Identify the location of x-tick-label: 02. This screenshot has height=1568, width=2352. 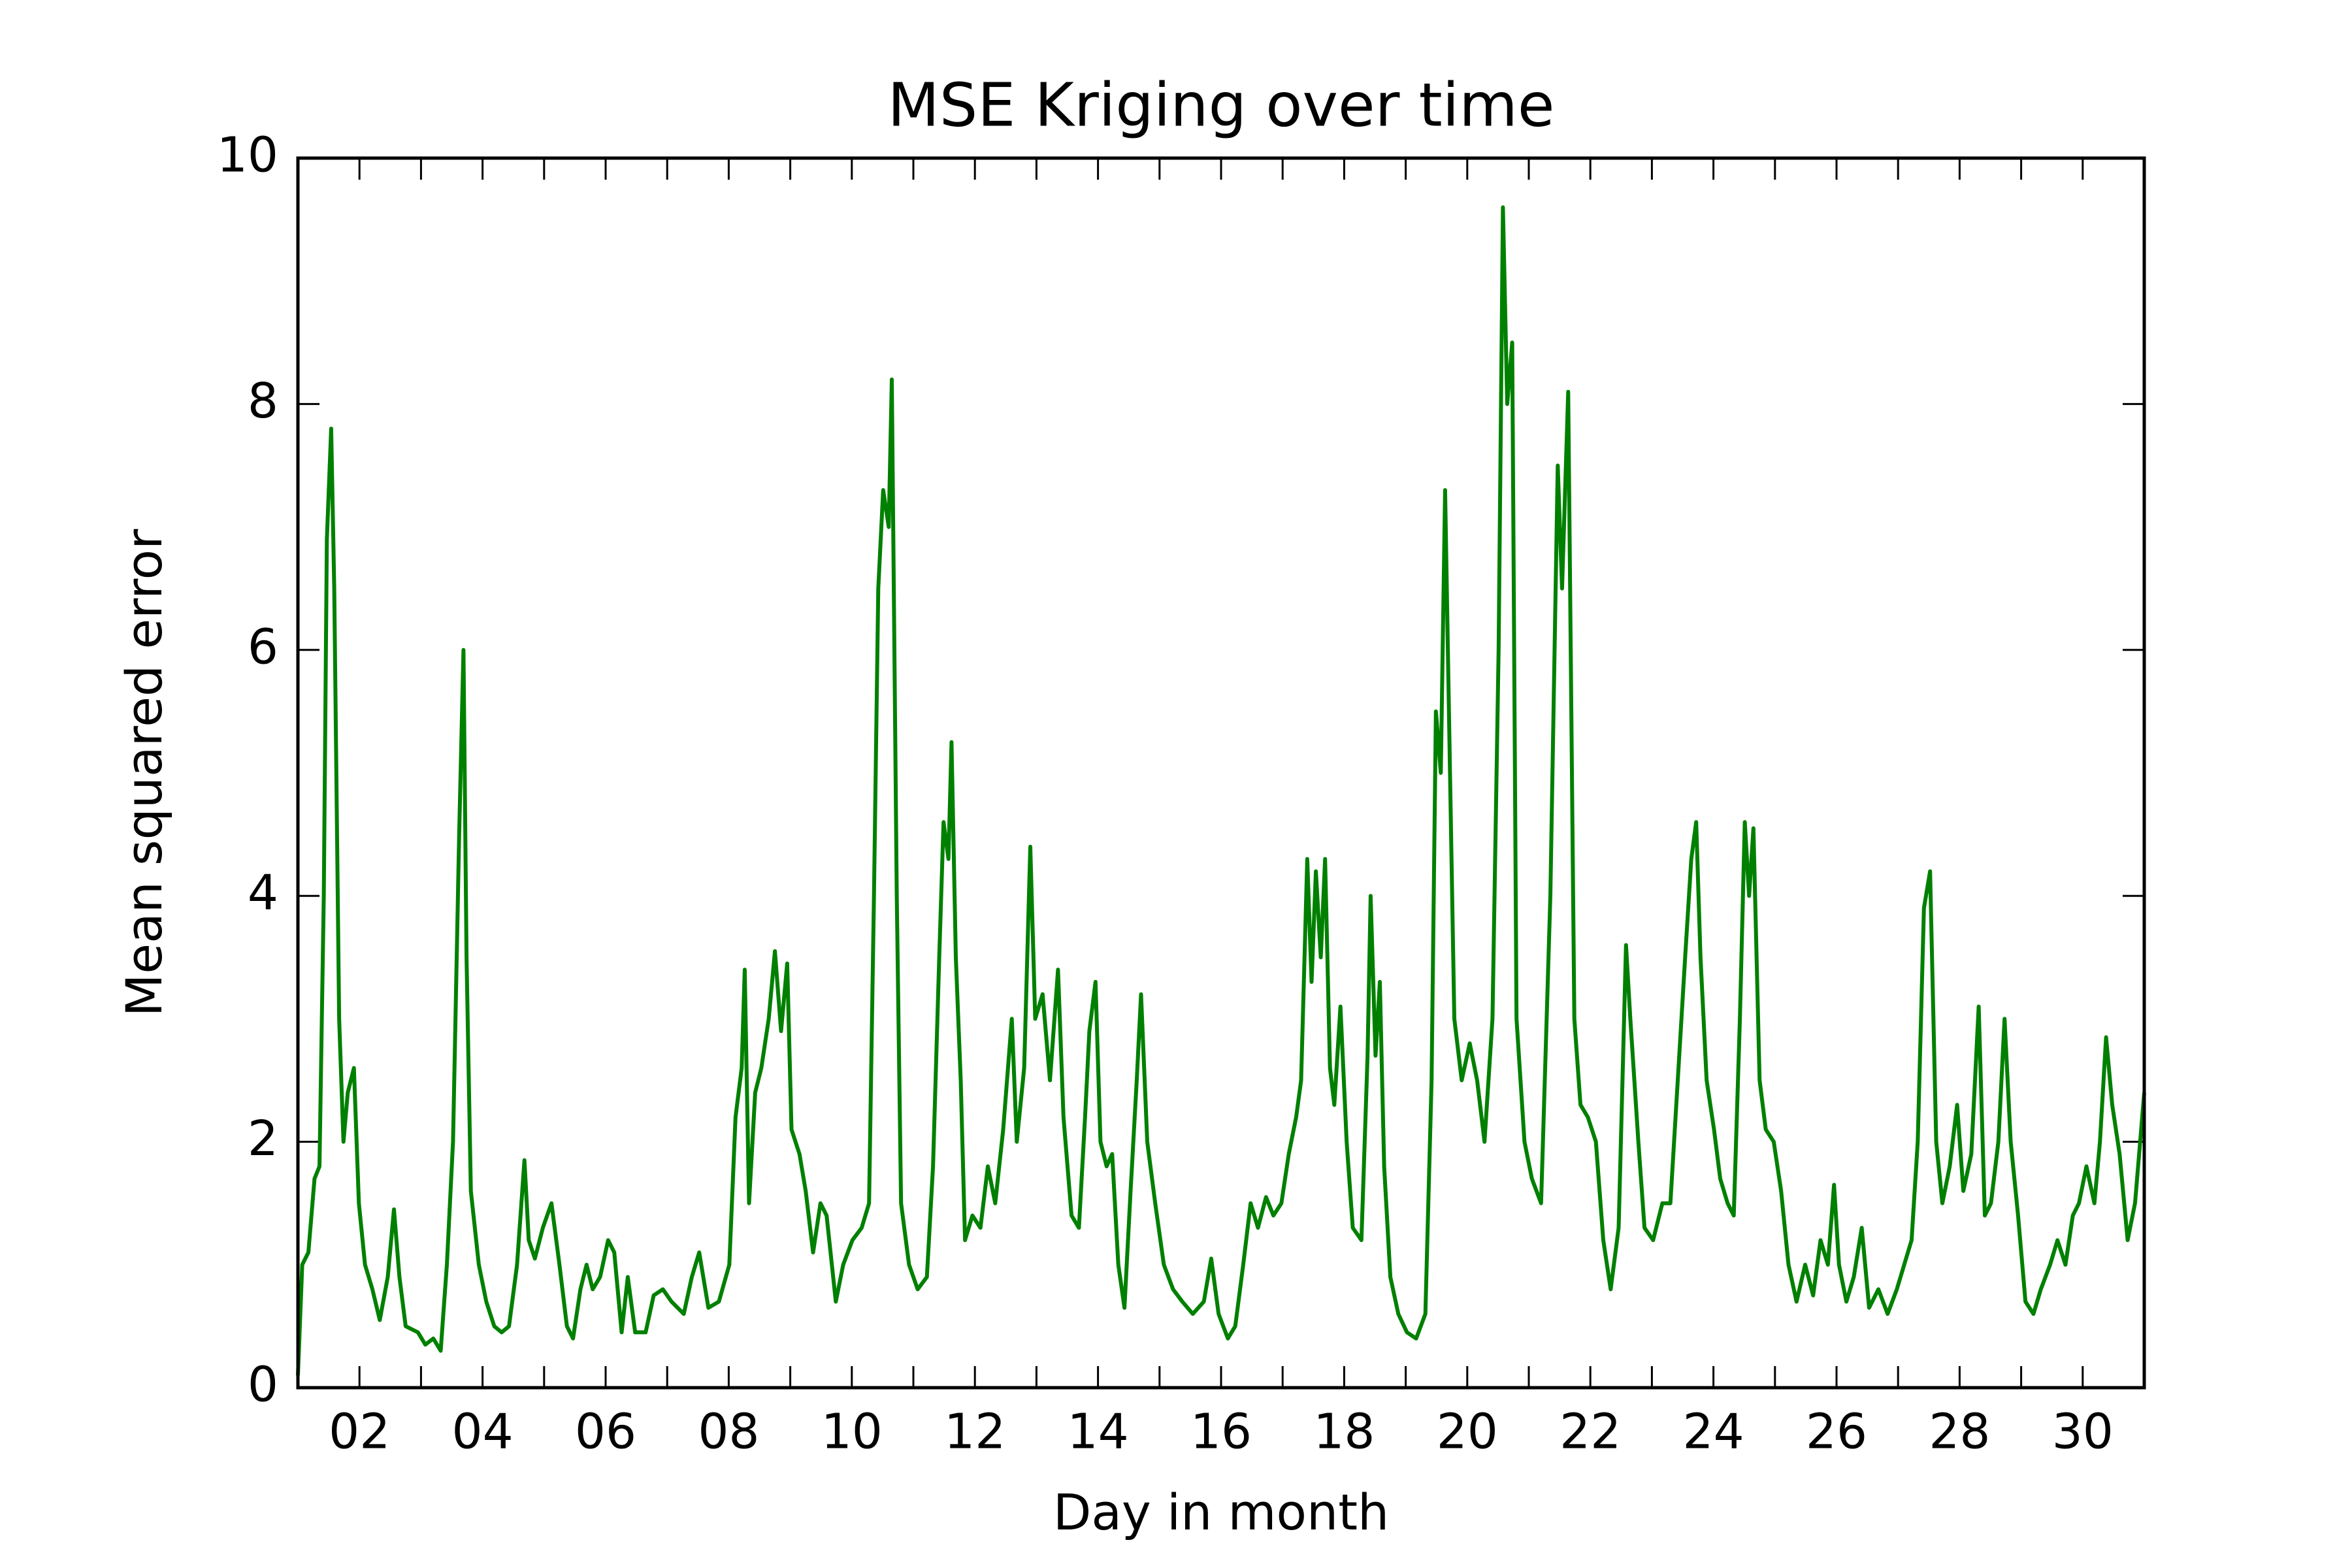
(359, 1432).